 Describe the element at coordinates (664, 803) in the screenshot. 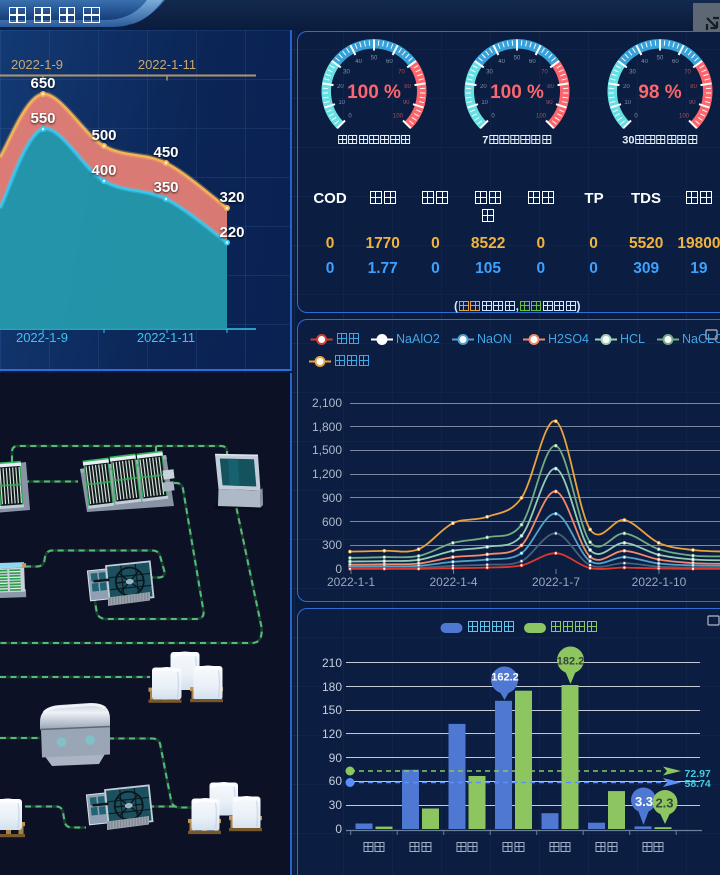

I see `svg-text: 2.3` at that location.